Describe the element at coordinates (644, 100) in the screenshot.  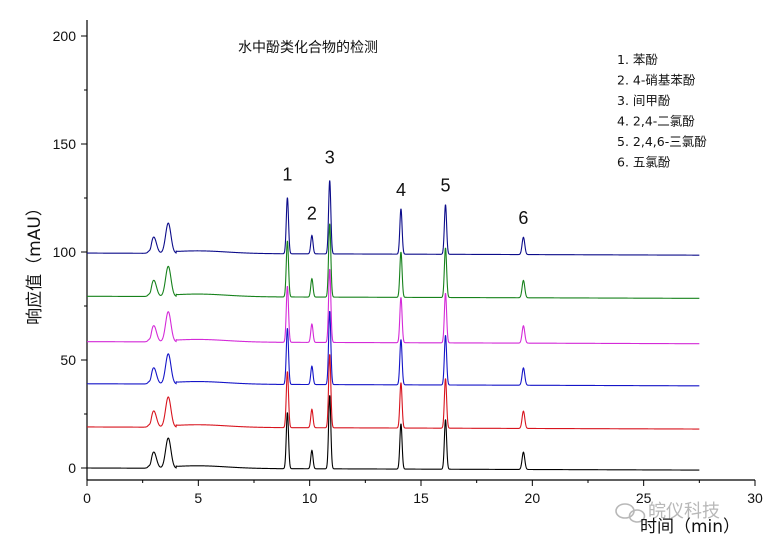
I see `legend-entry: 3. 间甲酚` at that location.